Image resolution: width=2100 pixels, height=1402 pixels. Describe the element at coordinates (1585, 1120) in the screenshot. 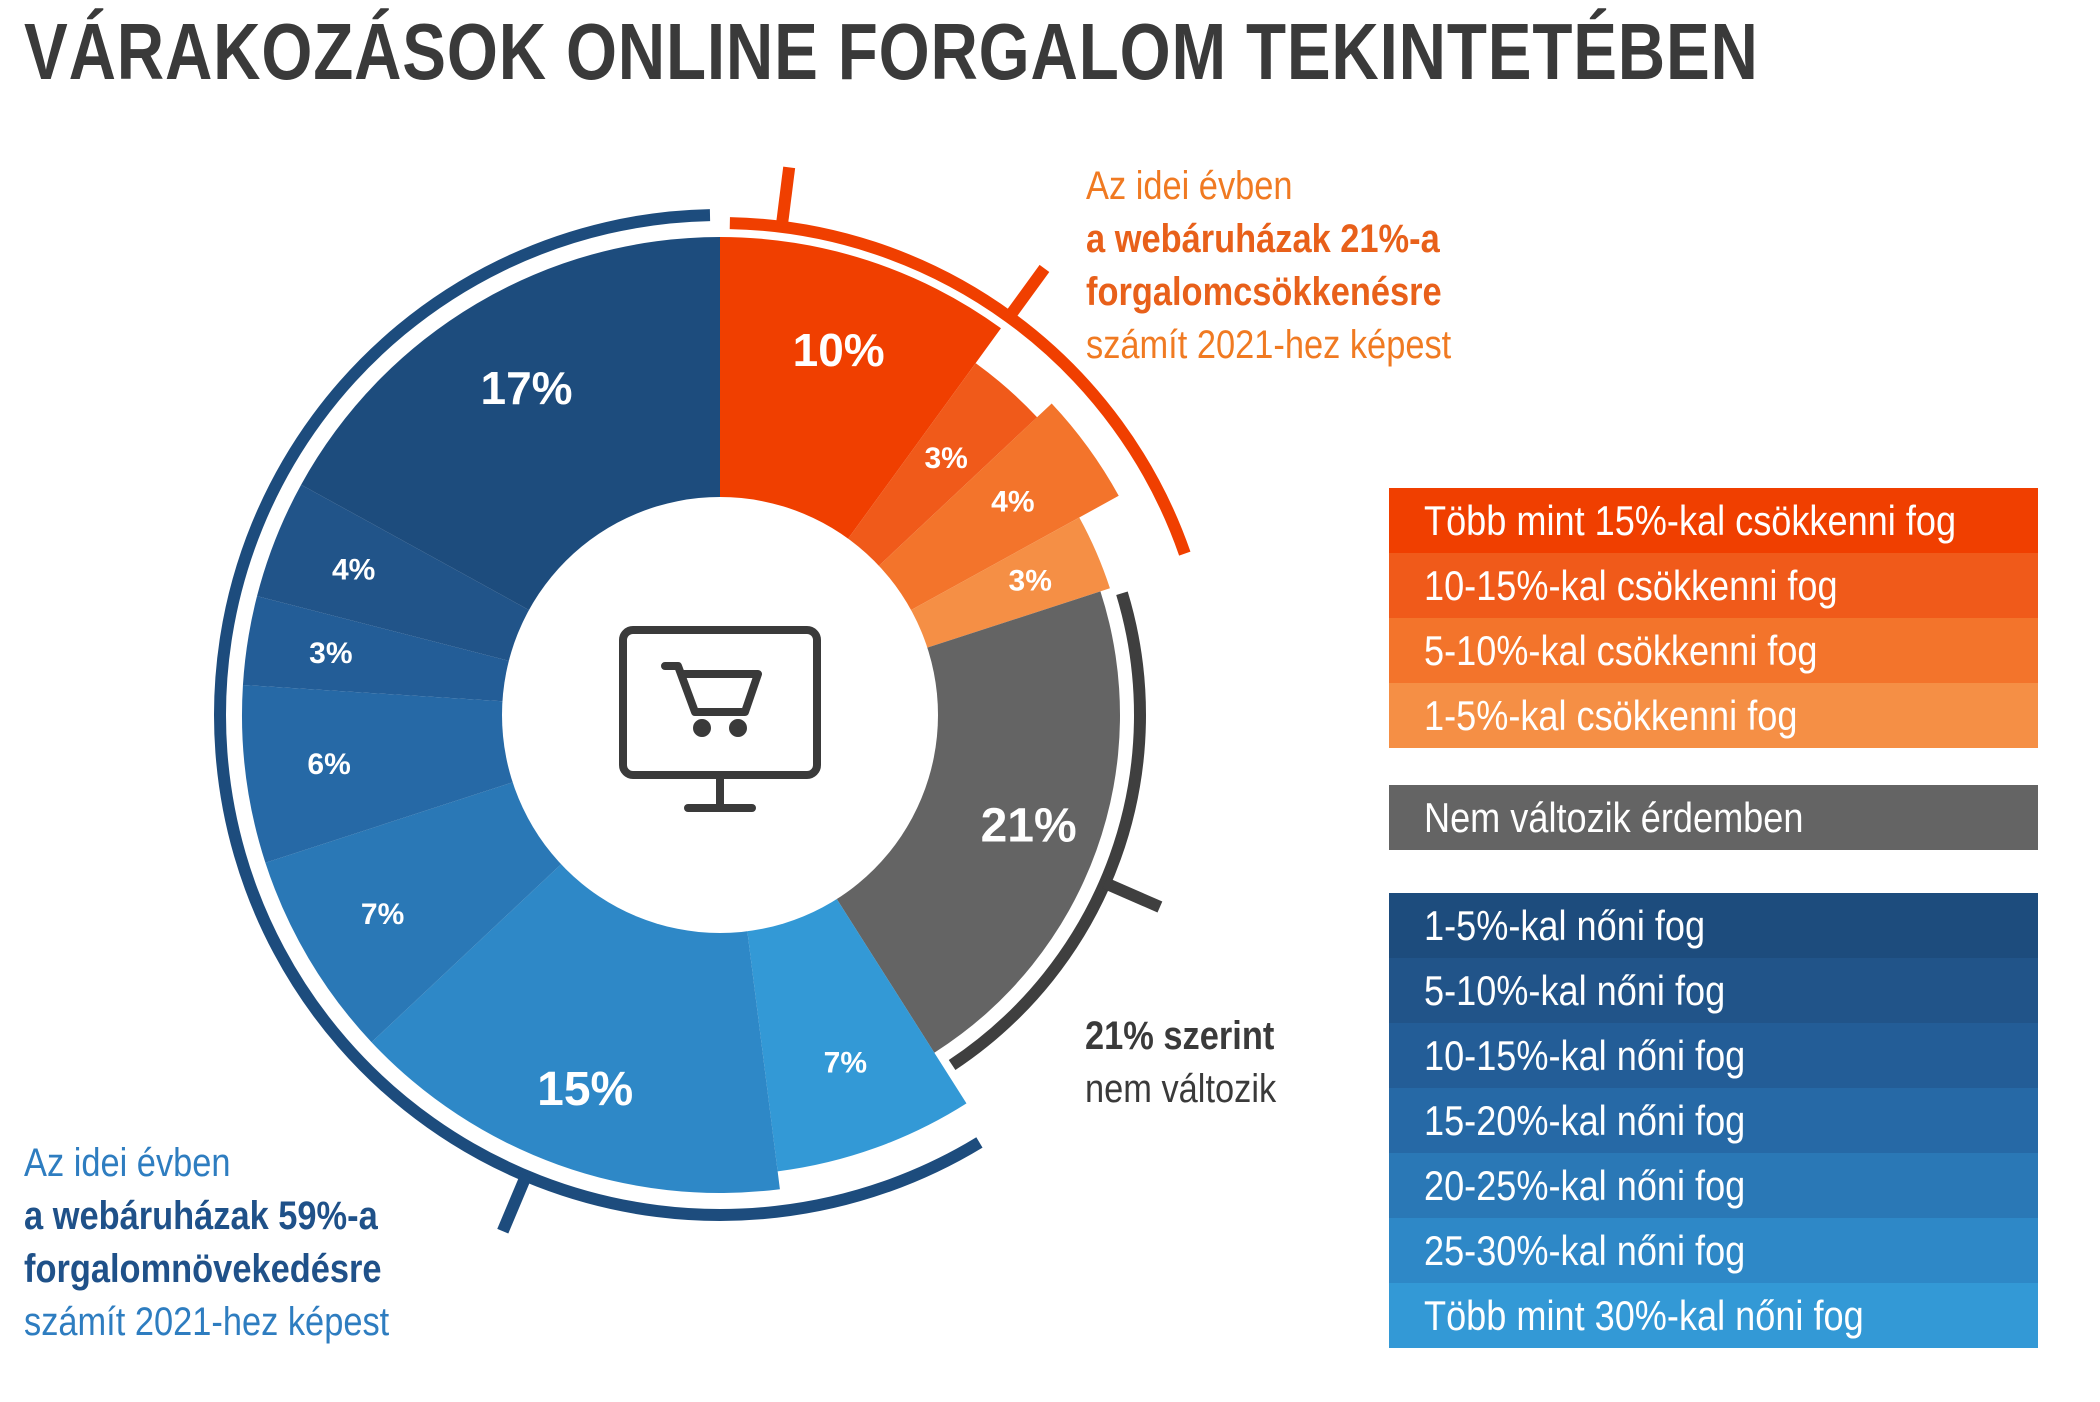

I see `legend-item-label: 15-20%-kal nőni fog` at that location.